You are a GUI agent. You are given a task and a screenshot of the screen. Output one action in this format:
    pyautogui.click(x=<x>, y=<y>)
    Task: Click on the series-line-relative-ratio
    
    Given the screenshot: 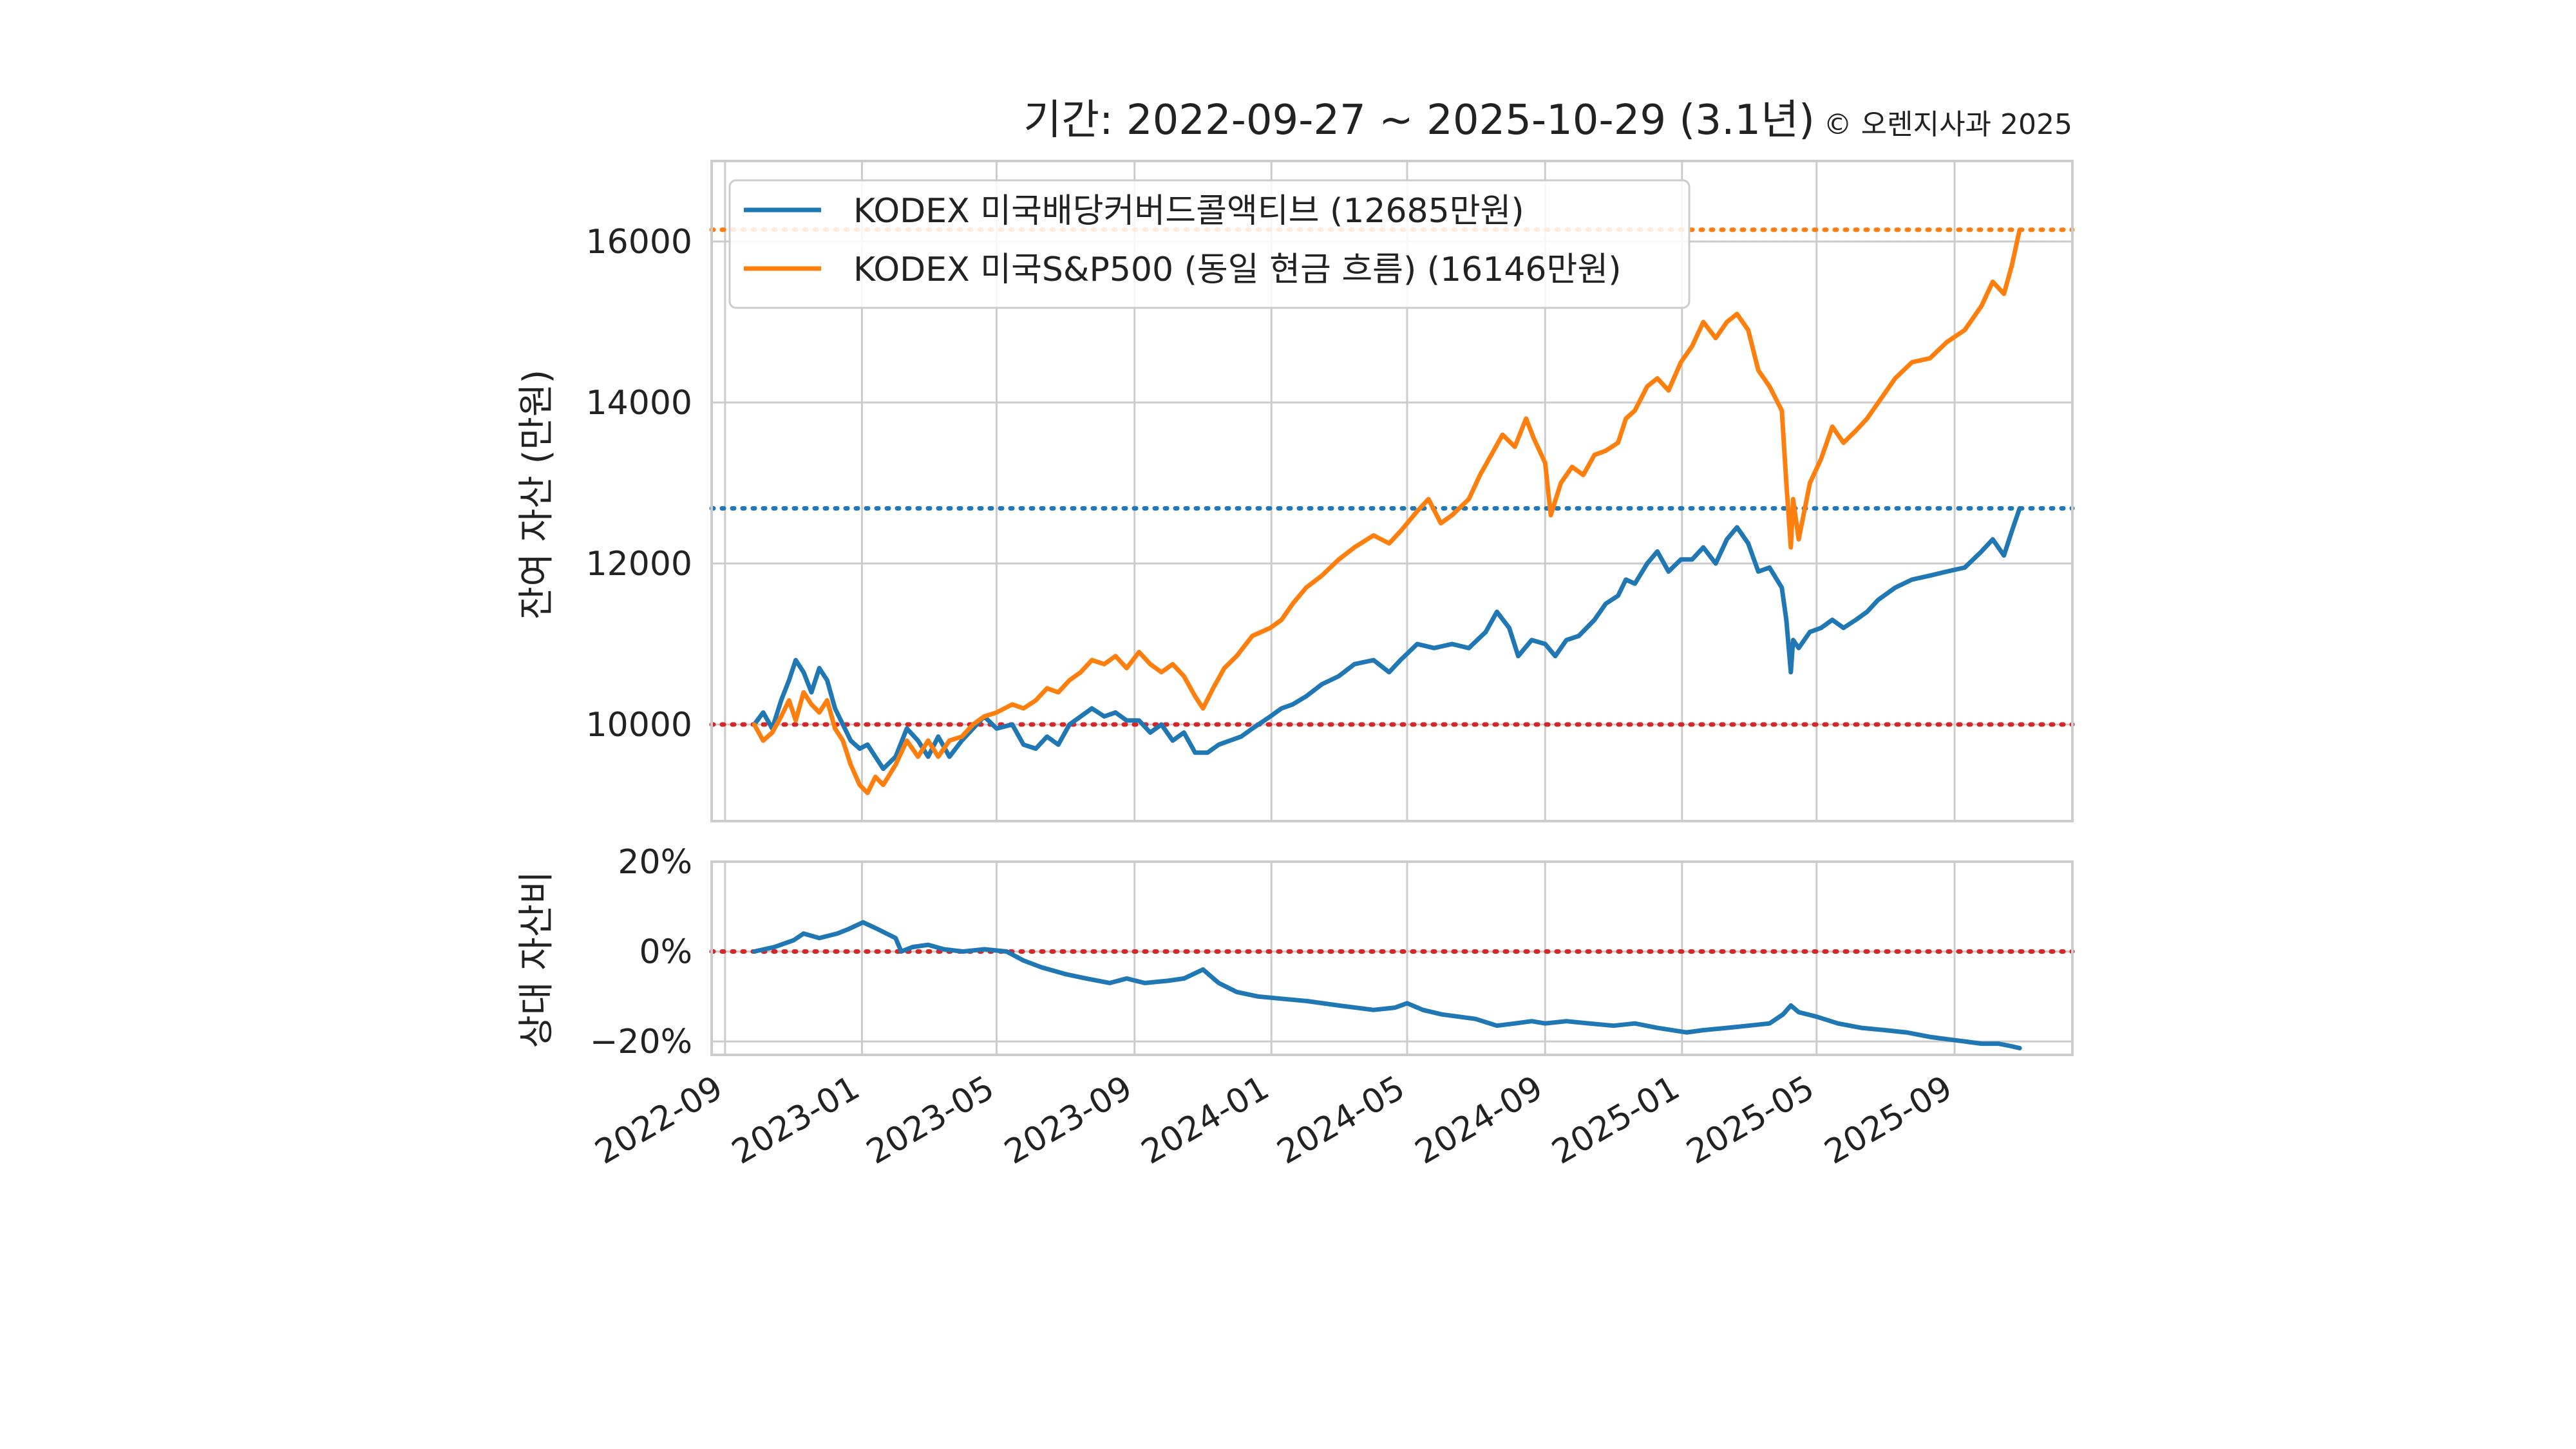 What is the action you would take?
    pyautogui.click(x=1387, y=985)
    